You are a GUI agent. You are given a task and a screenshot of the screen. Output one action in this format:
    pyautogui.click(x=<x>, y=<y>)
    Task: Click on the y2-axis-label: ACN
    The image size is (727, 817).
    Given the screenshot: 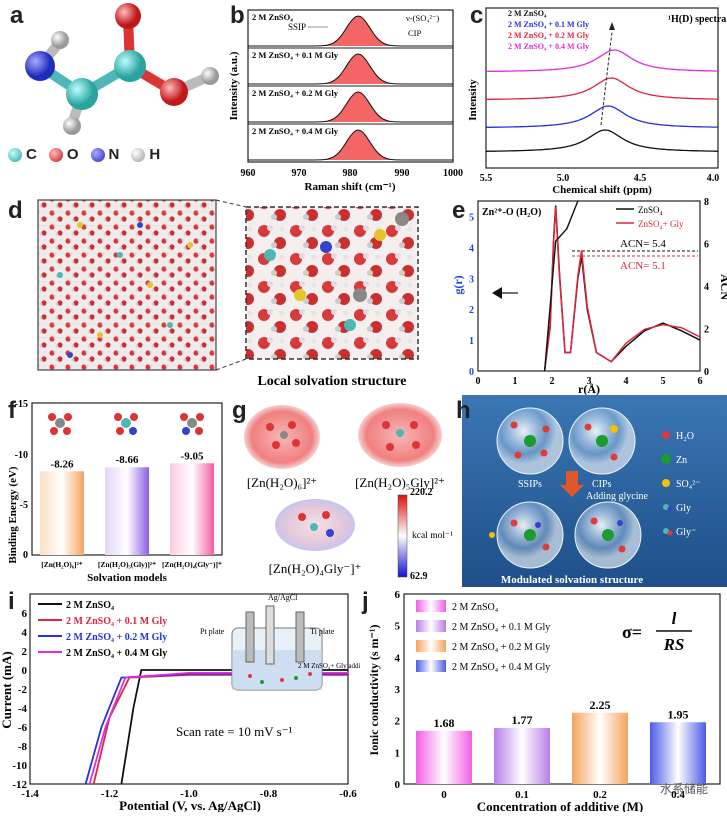 What is the action you would take?
    pyautogui.click(x=722, y=287)
    